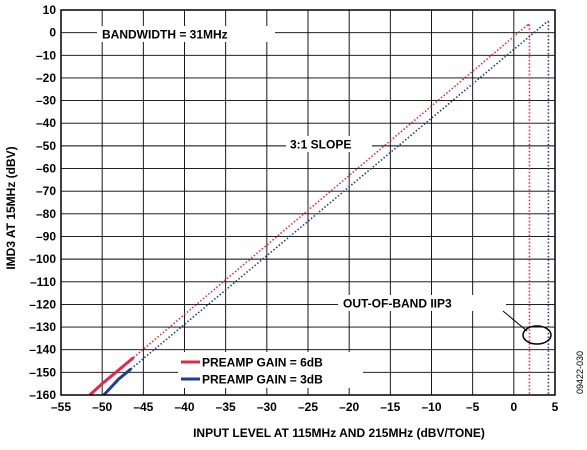 Image resolution: width=587 pixels, height=450 pixels. What do you see at coordinates (61, 407) in the screenshot?
I see `x-tick-label: –55` at bounding box center [61, 407].